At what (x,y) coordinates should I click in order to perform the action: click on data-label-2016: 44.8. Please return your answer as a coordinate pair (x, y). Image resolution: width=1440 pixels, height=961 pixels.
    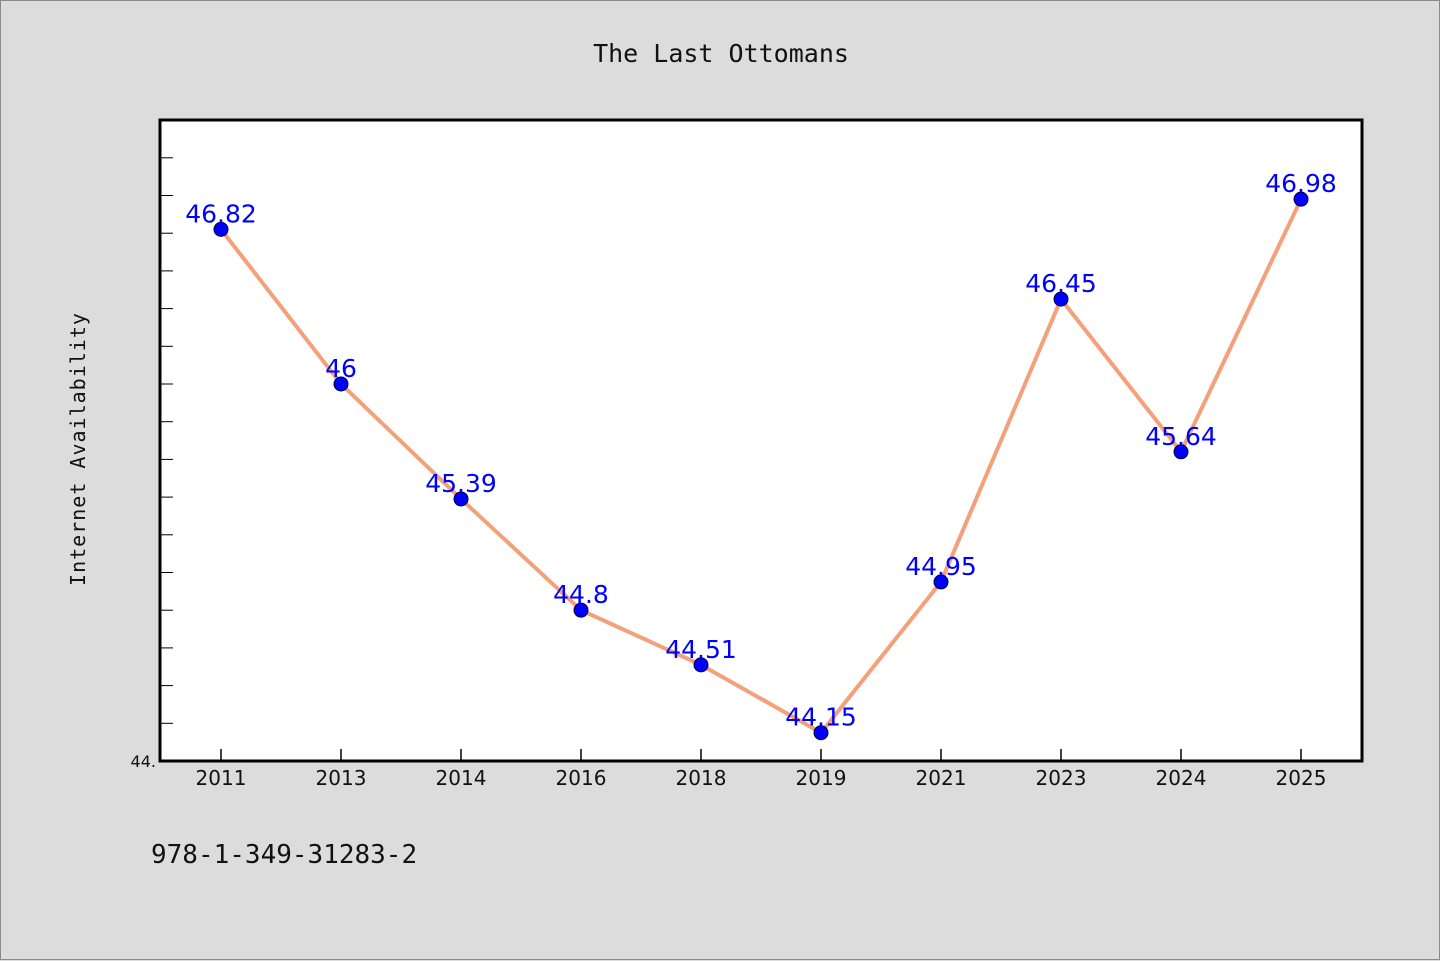
    Looking at the image, I should click on (581, 594).